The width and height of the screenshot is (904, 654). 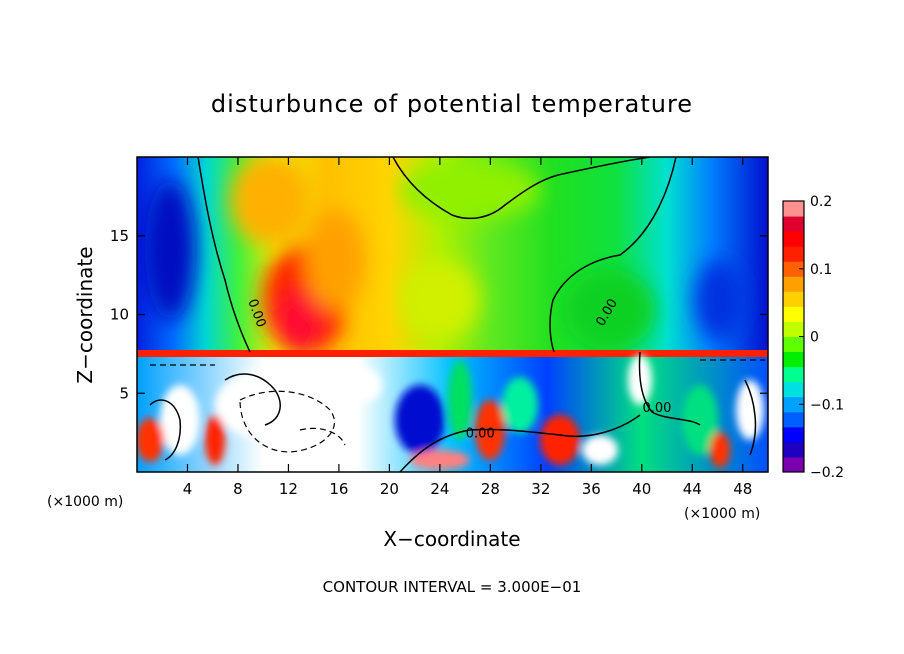 What do you see at coordinates (452, 353) in the screenshot?
I see `interface-band` at bounding box center [452, 353].